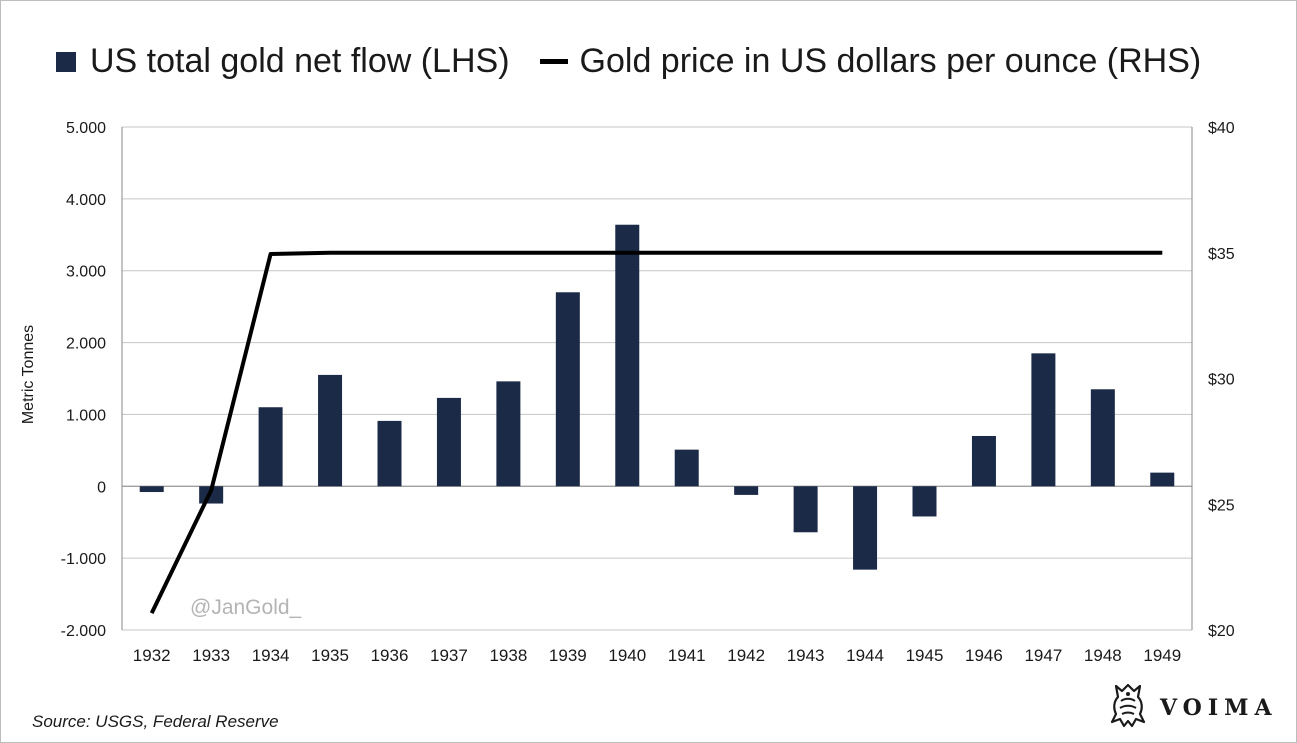  What do you see at coordinates (28, 374) in the screenshot?
I see `y-axis-title: Metric Tonnes` at bounding box center [28, 374].